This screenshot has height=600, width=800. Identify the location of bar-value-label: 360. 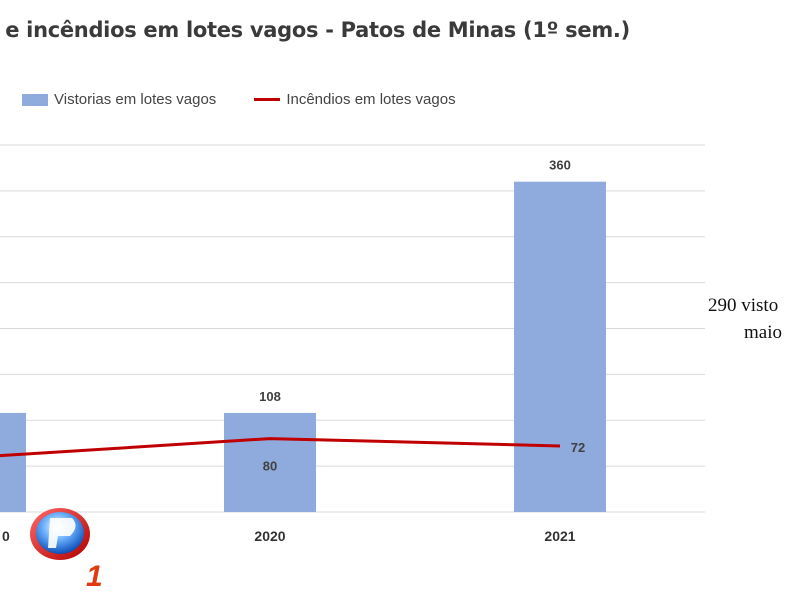
(560, 165).